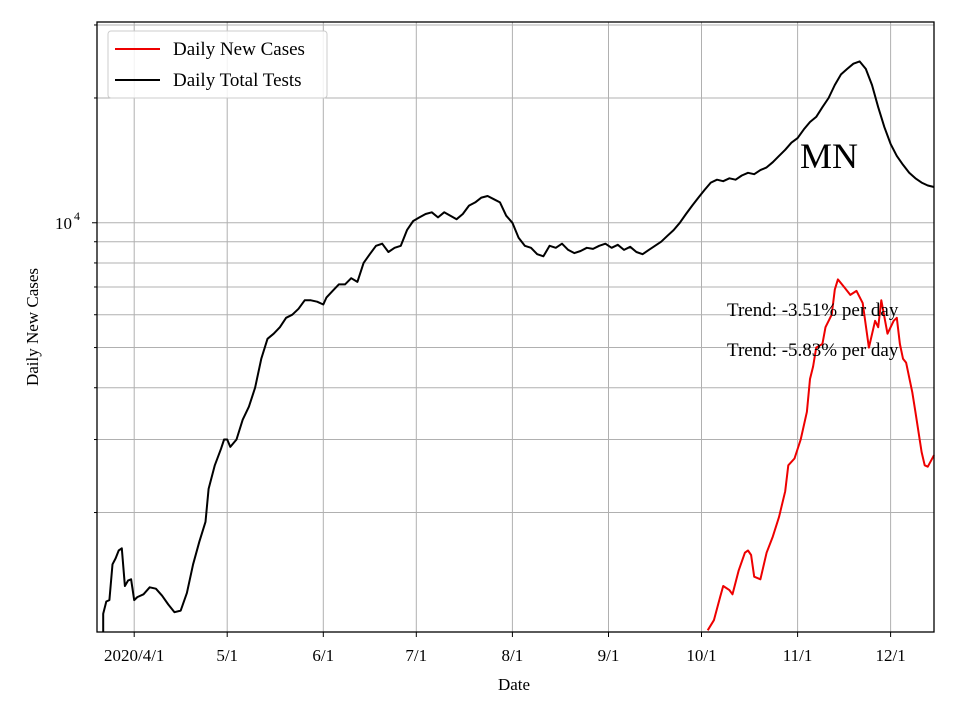 This screenshot has height=720, width=960. Describe the element at coordinates (239, 49) in the screenshot. I see `legend-label-daily-new-cases: Daily New Cases` at that location.